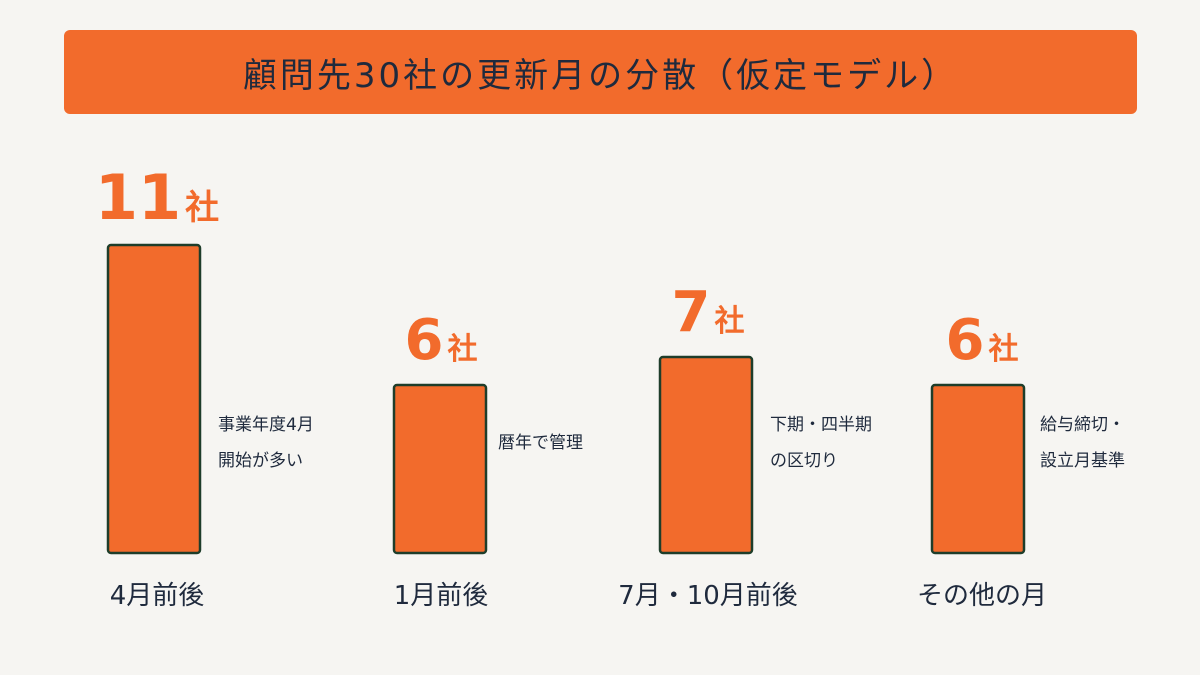 This screenshot has width=1200, height=675. Describe the element at coordinates (540, 443) in the screenshot. I see `note-line-2-1: 暦年で管理` at that location.